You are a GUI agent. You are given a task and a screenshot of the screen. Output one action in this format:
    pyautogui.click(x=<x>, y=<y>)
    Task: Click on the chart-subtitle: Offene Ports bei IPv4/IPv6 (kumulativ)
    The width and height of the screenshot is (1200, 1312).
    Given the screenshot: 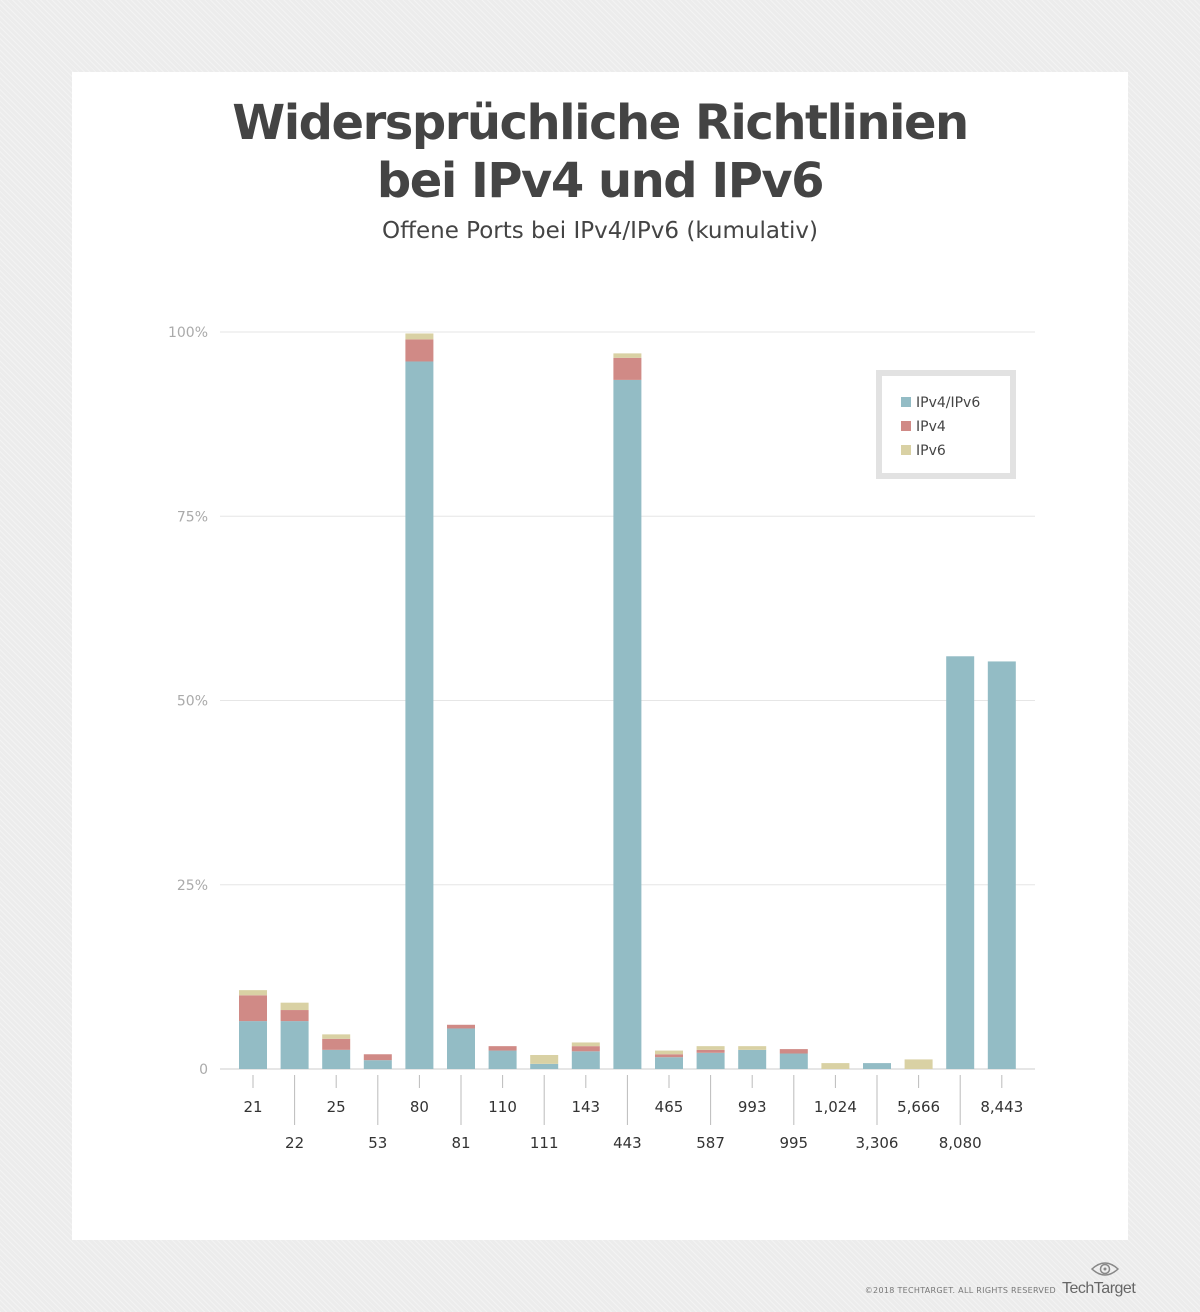 What is the action you would take?
    pyautogui.click(x=600, y=231)
    